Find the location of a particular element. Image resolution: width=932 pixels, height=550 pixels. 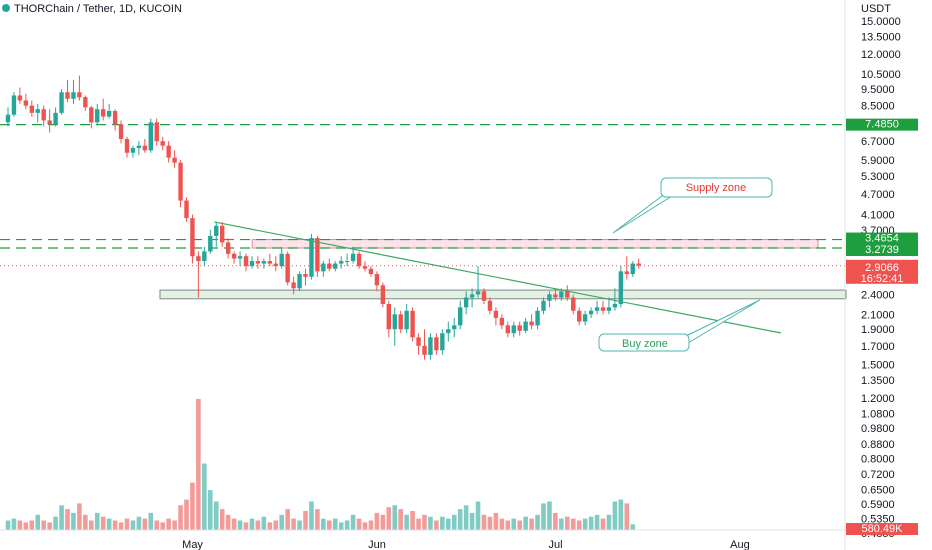

time-axis: May Jun Jul Aug is located at coordinates (466, 544).